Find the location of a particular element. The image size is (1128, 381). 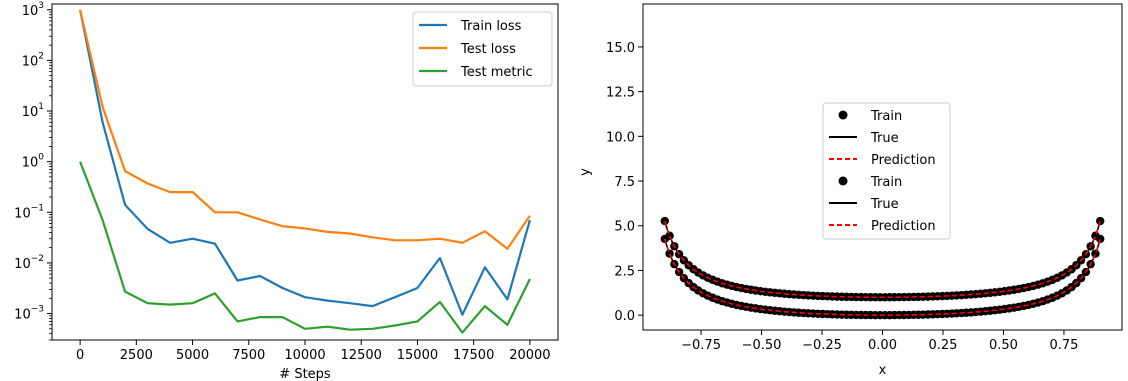

x-tick-label: 20000 is located at coordinates (529, 355).